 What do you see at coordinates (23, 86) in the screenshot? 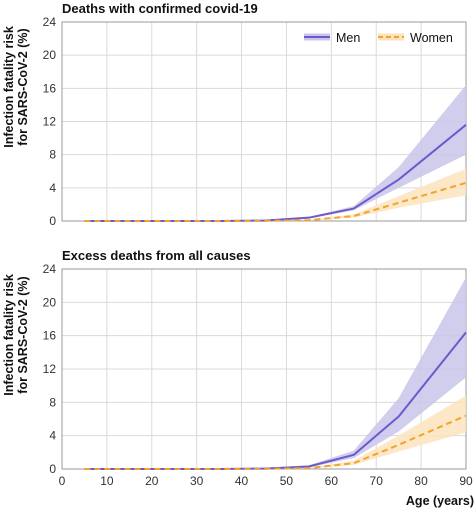
I see `ylabel-line2-top: for SARS-CoV-2 (%)` at bounding box center [23, 86].